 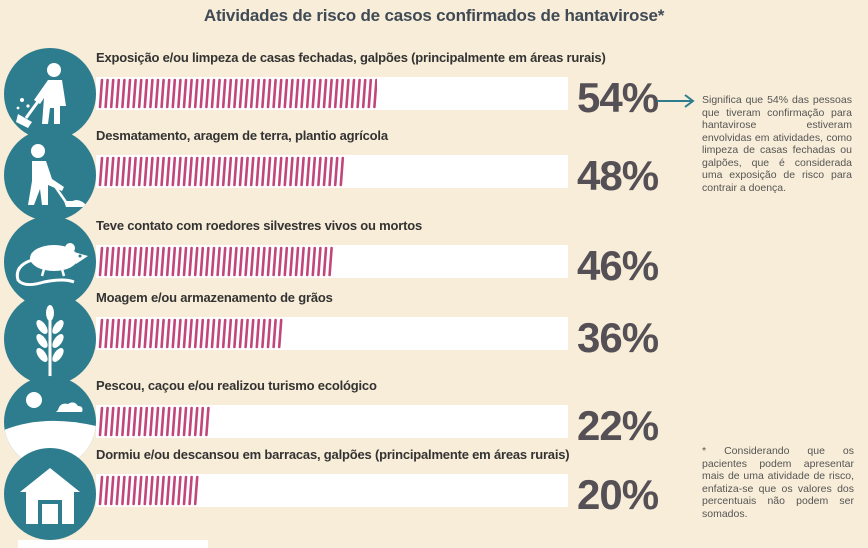 I want to click on farmer-hoe-icon, so click(x=58, y=175).